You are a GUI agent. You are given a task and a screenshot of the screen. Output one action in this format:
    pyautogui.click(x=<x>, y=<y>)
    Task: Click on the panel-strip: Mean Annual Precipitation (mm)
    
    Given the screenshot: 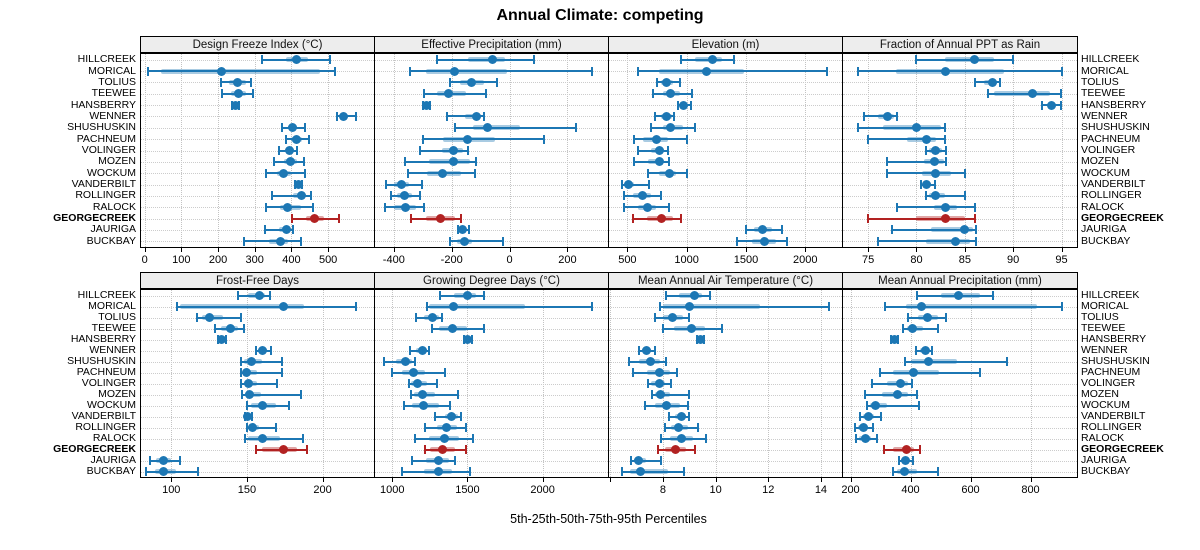 What is the action you would take?
    pyautogui.click(x=960, y=280)
    